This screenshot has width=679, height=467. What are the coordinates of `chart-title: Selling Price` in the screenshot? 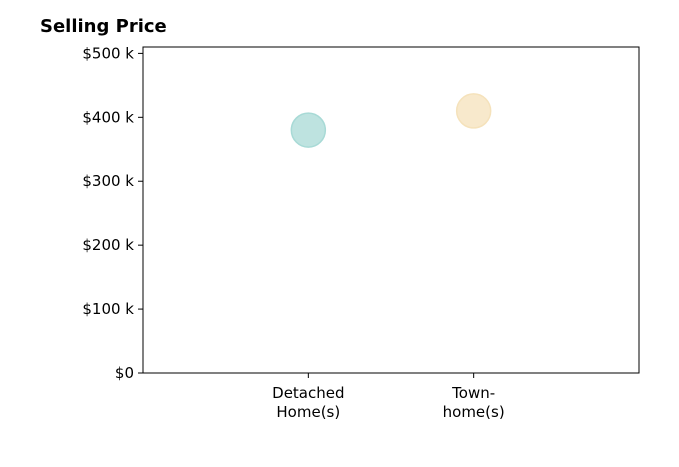 It's located at (103, 26).